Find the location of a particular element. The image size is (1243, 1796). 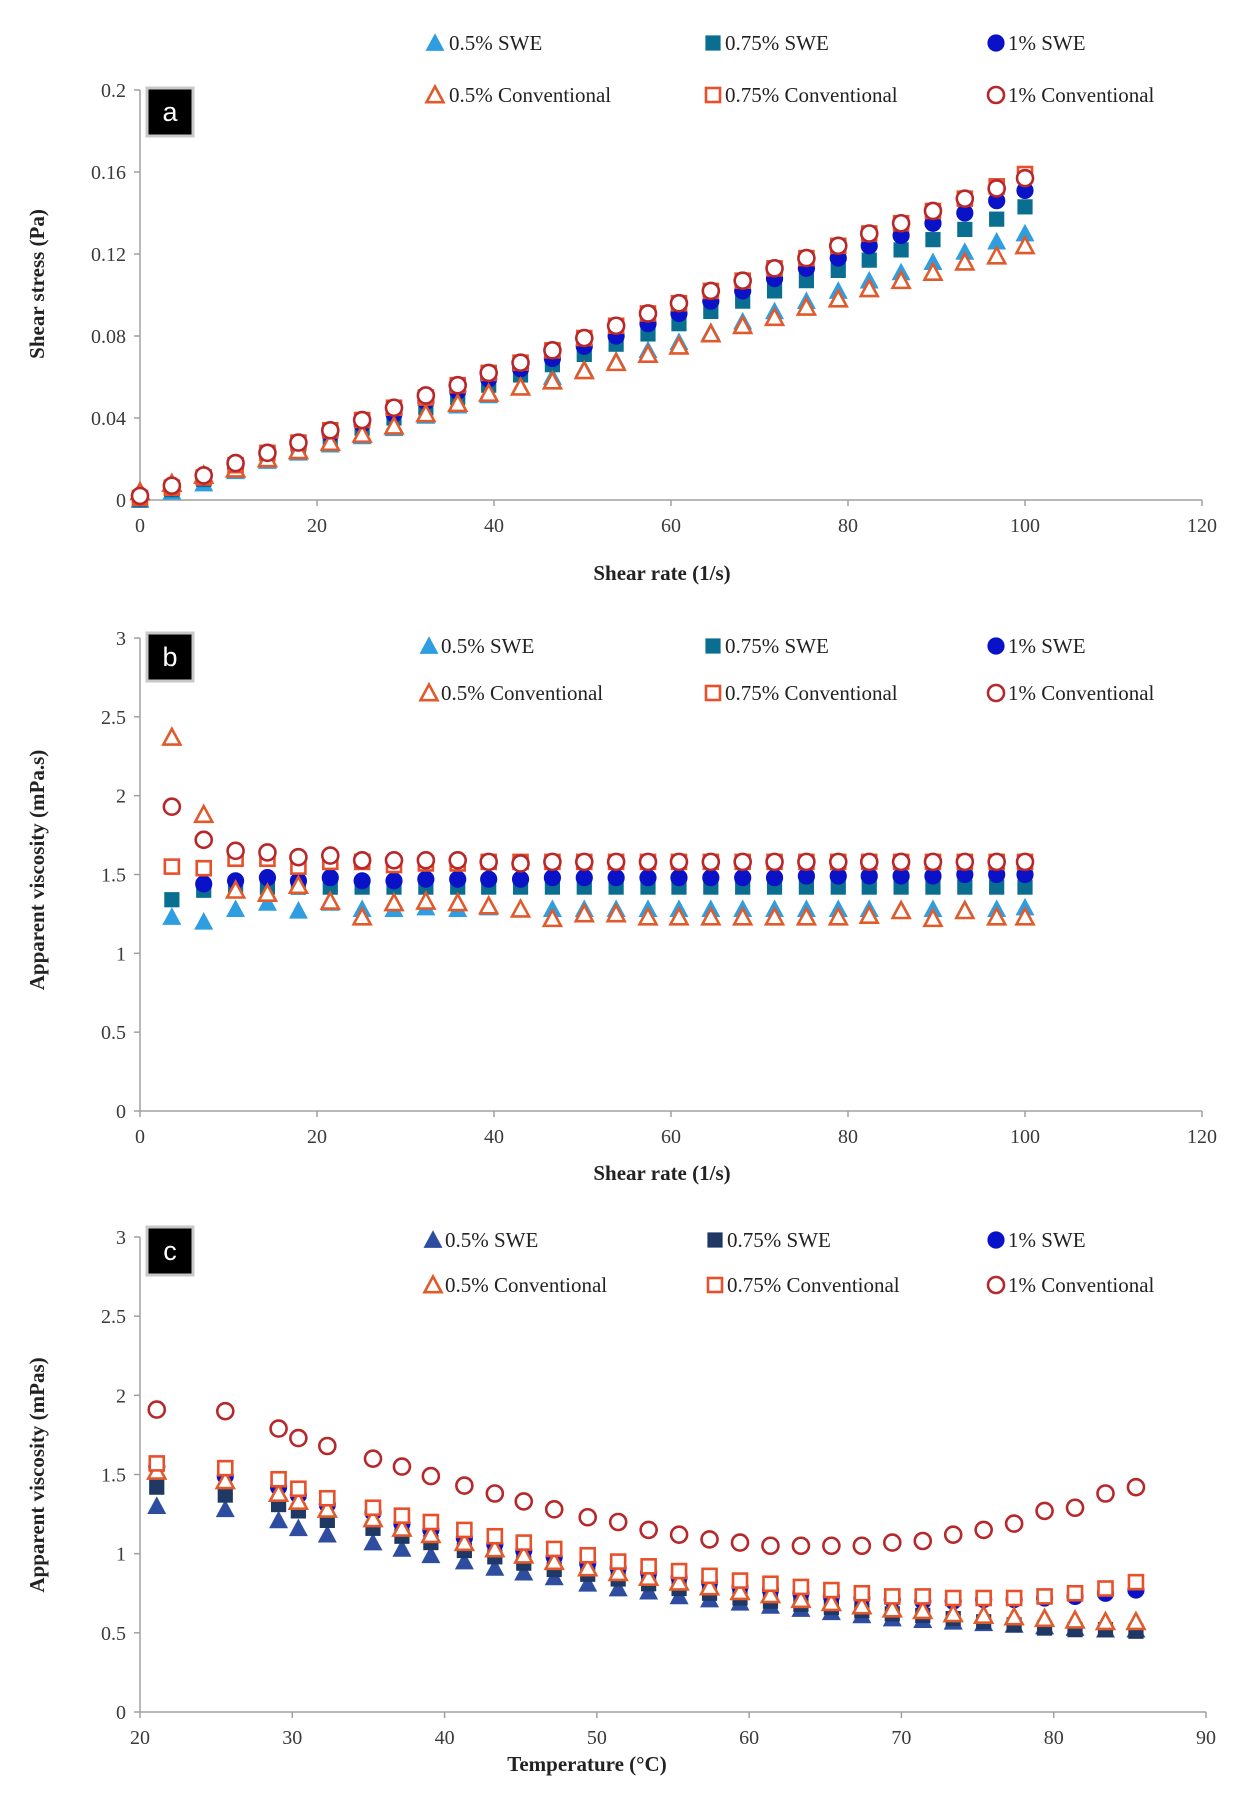

x-tick-label: 90 is located at coordinates (1206, 1738).